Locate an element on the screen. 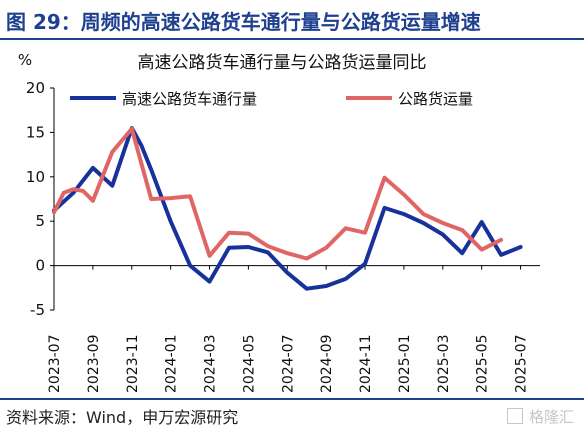  legend-label-1: 高速公路货车通行量 is located at coordinates (189, 99).